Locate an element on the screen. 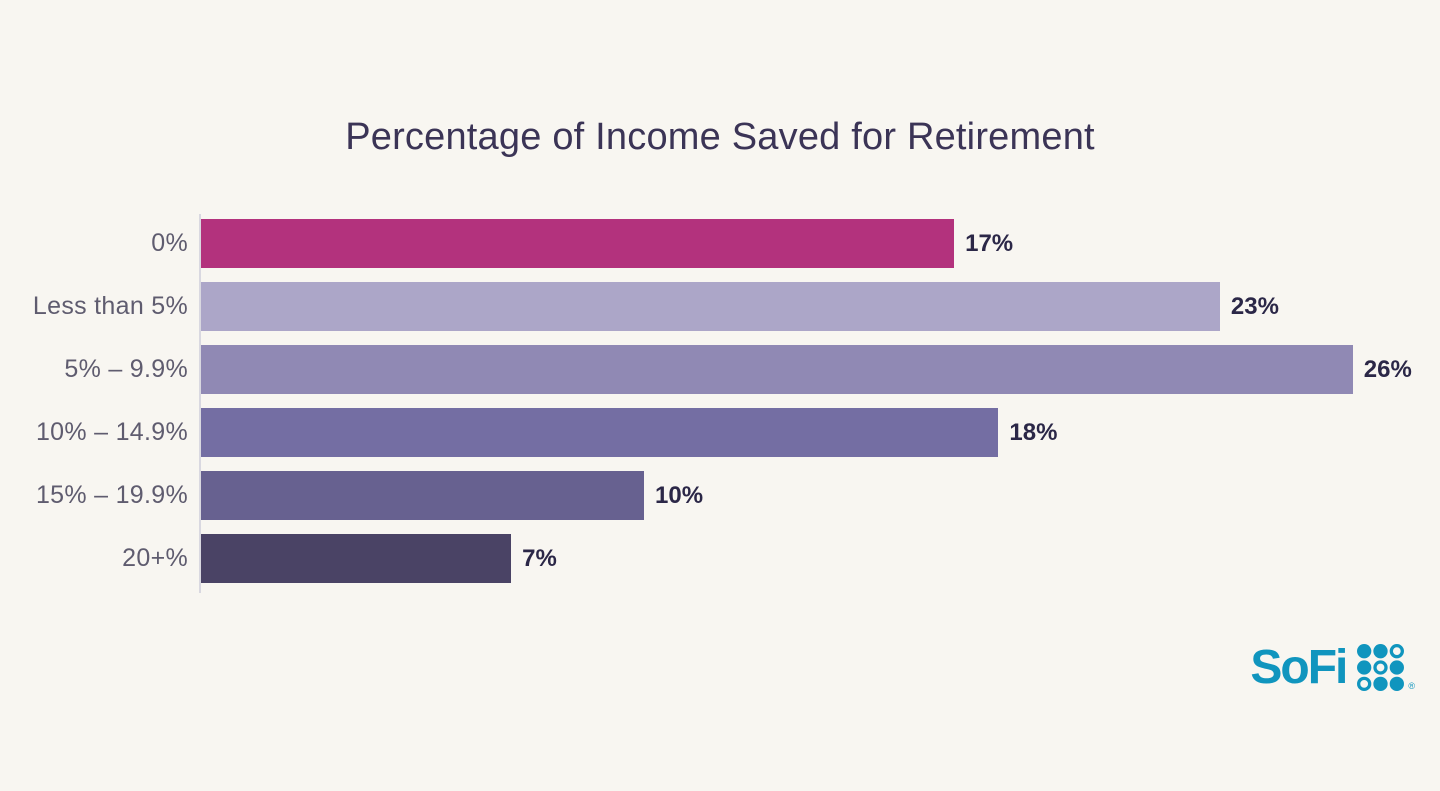  bar-row: 5% – 9.9% 26% is located at coordinates (720, 369).